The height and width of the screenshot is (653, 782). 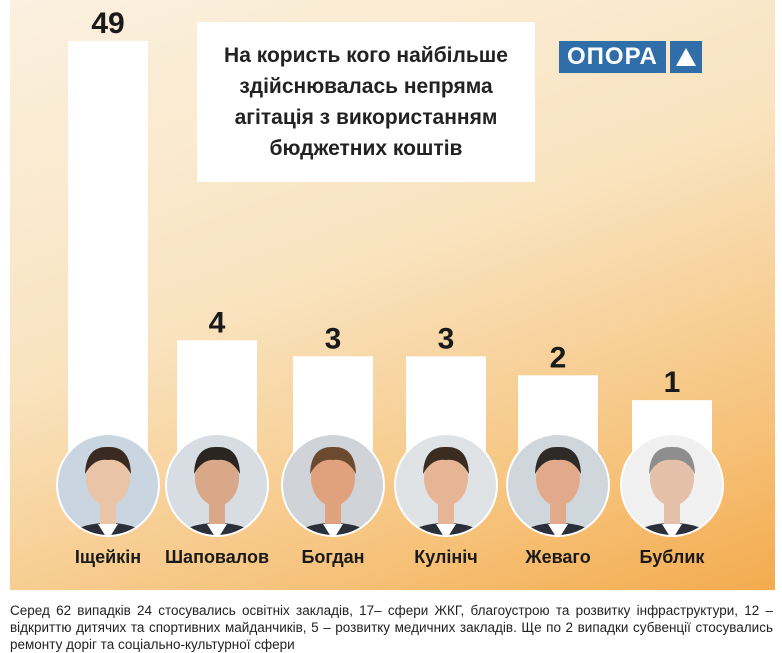 I want to click on category-label: Шаповалов, so click(x=217, y=557).